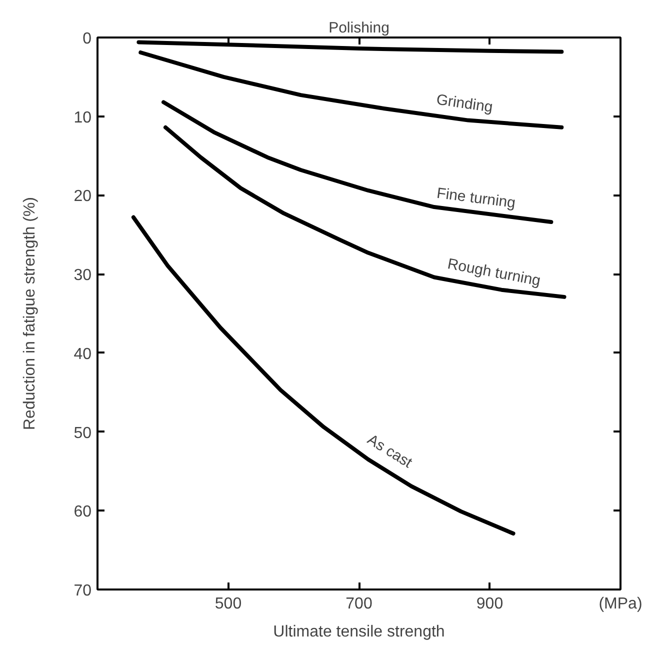 The height and width of the screenshot is (660, 651). Describe the element at coordinates (83, 197) in the screenshot. I see `y-tick-label: 20` at that location.